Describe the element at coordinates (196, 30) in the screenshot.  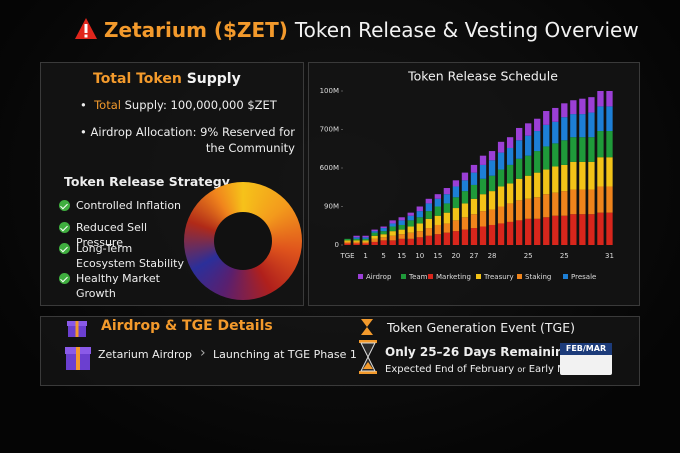
I see `brand: Zetarium ($ZET)` at that location.